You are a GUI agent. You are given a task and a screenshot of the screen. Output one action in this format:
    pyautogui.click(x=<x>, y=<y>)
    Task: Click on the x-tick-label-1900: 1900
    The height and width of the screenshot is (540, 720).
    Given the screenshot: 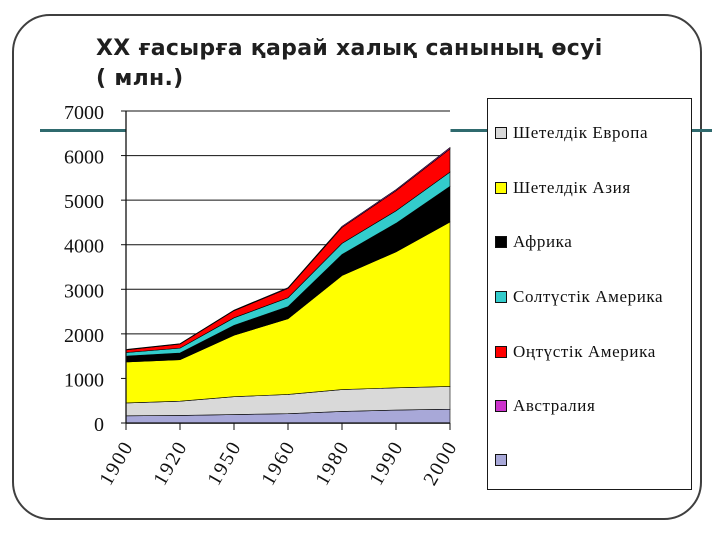 What is the action you would take?
    pyautogui.click(x=116, y=463)
    